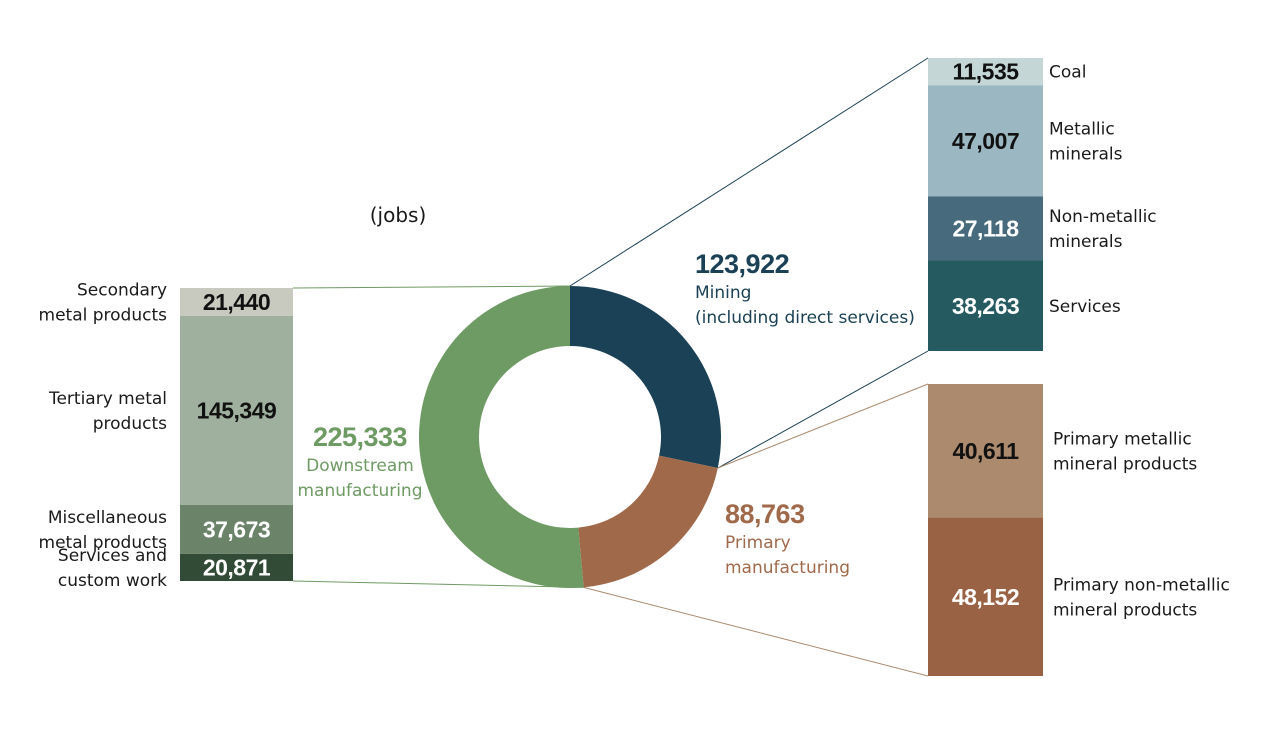  I want to click on donut-value-mining: 123,922, so click(742, 264).